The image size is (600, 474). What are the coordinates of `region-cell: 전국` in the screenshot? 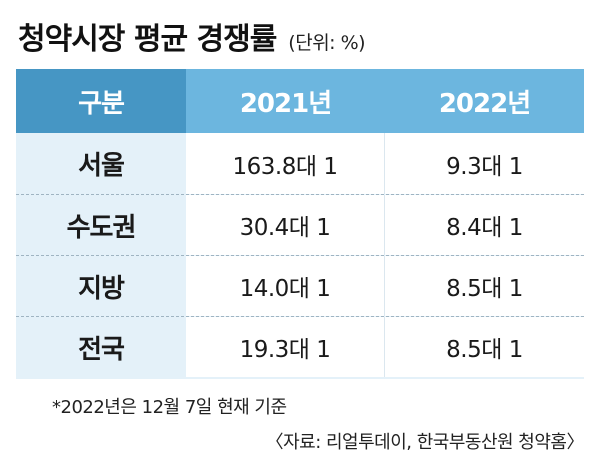 It's located at (101, 349).